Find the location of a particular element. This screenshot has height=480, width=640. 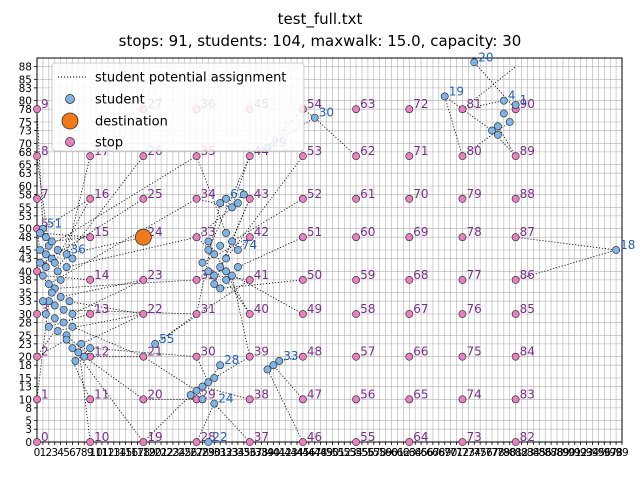

stop-label: 81 is located at coordinates (473, 104).